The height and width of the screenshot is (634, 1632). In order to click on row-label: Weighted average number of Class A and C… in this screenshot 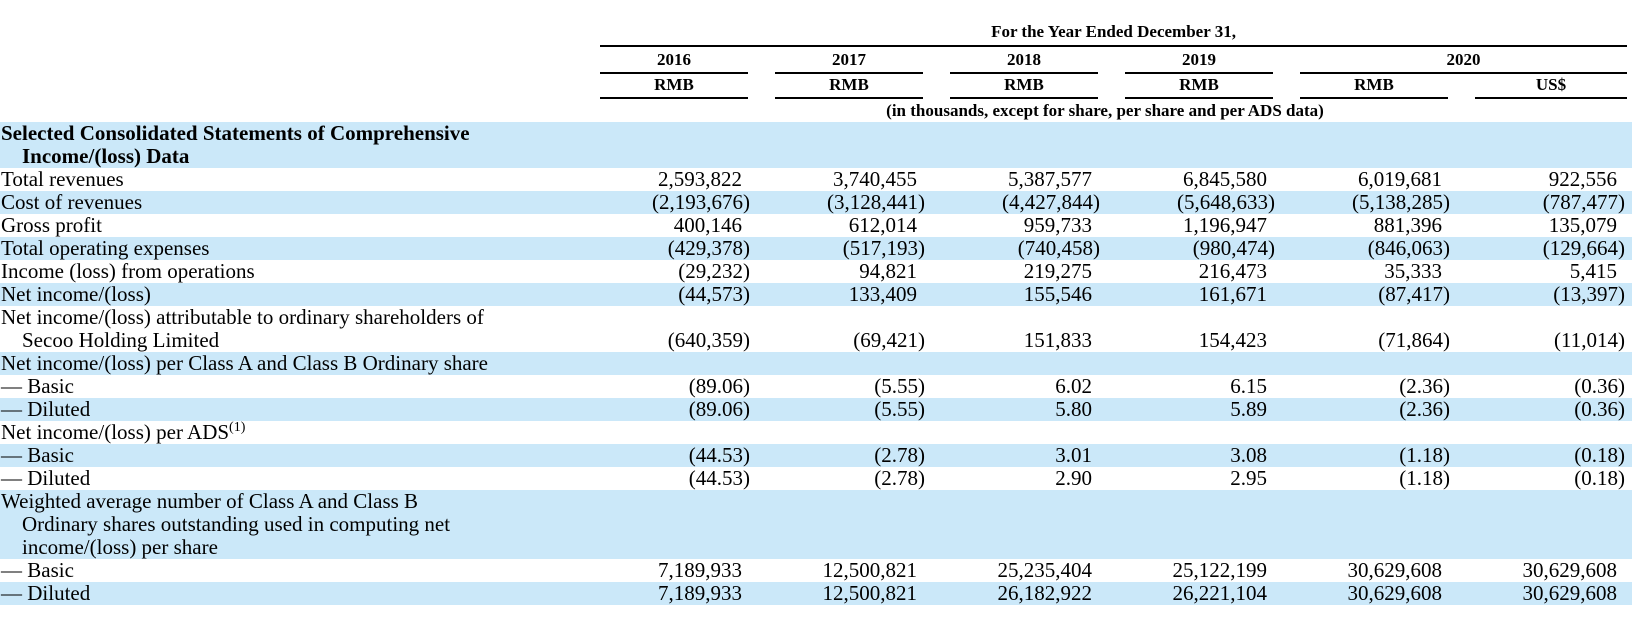, I will do `click(226, 524)`.